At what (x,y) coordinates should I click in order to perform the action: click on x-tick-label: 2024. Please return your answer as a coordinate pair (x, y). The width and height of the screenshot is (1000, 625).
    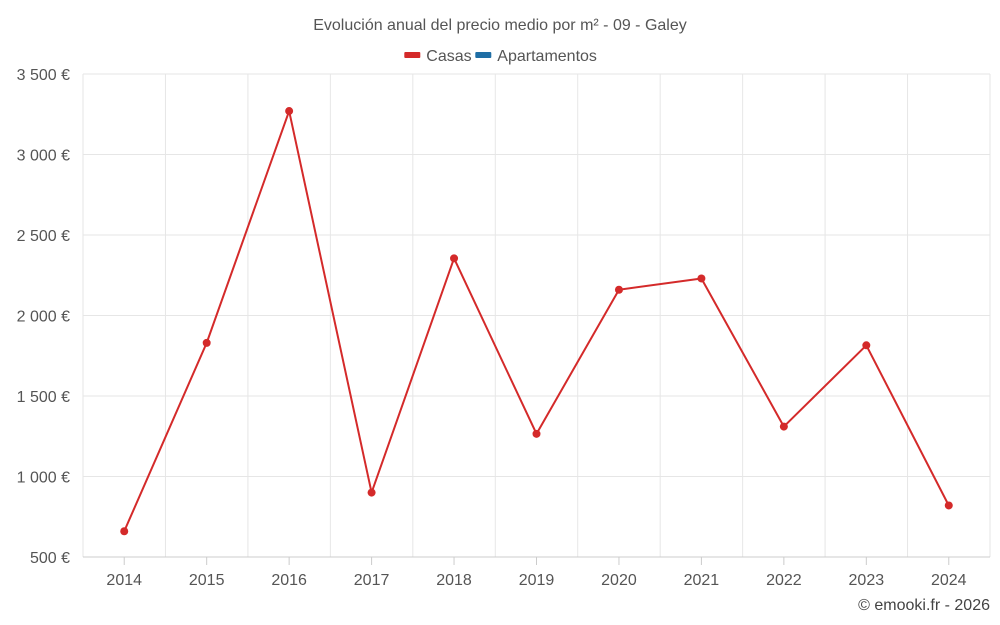
    Looking at the image, I should click on (949, 580).